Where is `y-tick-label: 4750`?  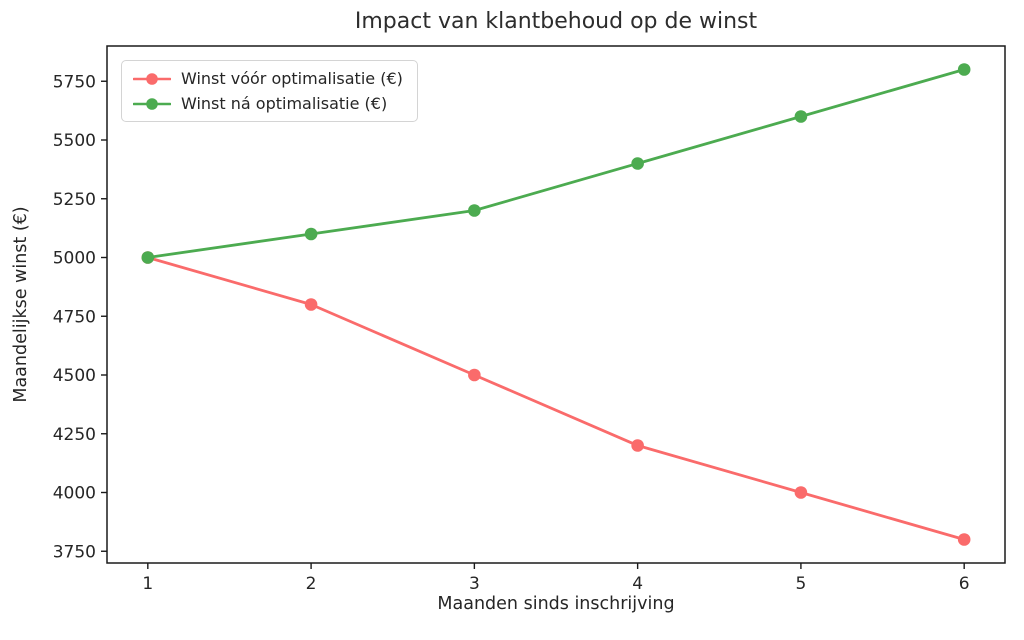
y-tick-label: 4750 is located at coordinates (74, 317).